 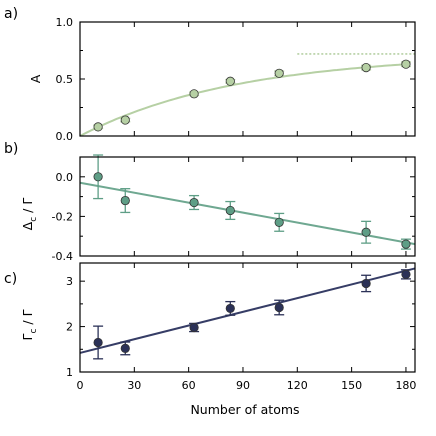 What do you see at coordinates (80, 385) in the screenshot?
I see `panel-c-xtick-label: 0` at bounding box center [80, 385].